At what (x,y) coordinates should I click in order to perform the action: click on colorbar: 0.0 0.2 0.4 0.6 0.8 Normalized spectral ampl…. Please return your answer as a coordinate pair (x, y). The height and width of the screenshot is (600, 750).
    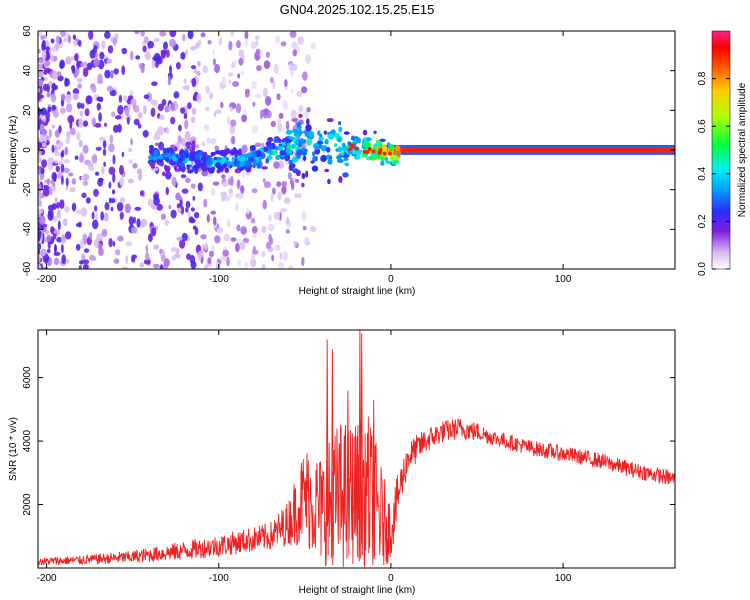
    Looking at the image, I should click on (722, 153).